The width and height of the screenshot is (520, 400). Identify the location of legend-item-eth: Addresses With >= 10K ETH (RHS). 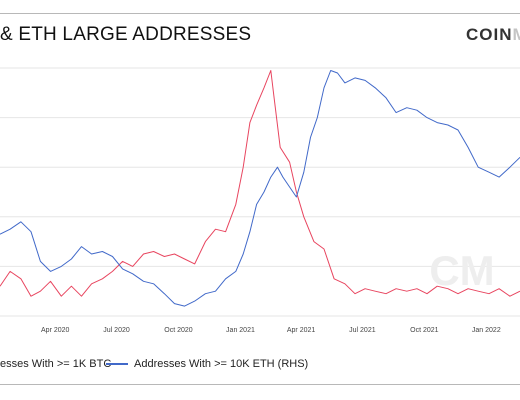
(207, 364).